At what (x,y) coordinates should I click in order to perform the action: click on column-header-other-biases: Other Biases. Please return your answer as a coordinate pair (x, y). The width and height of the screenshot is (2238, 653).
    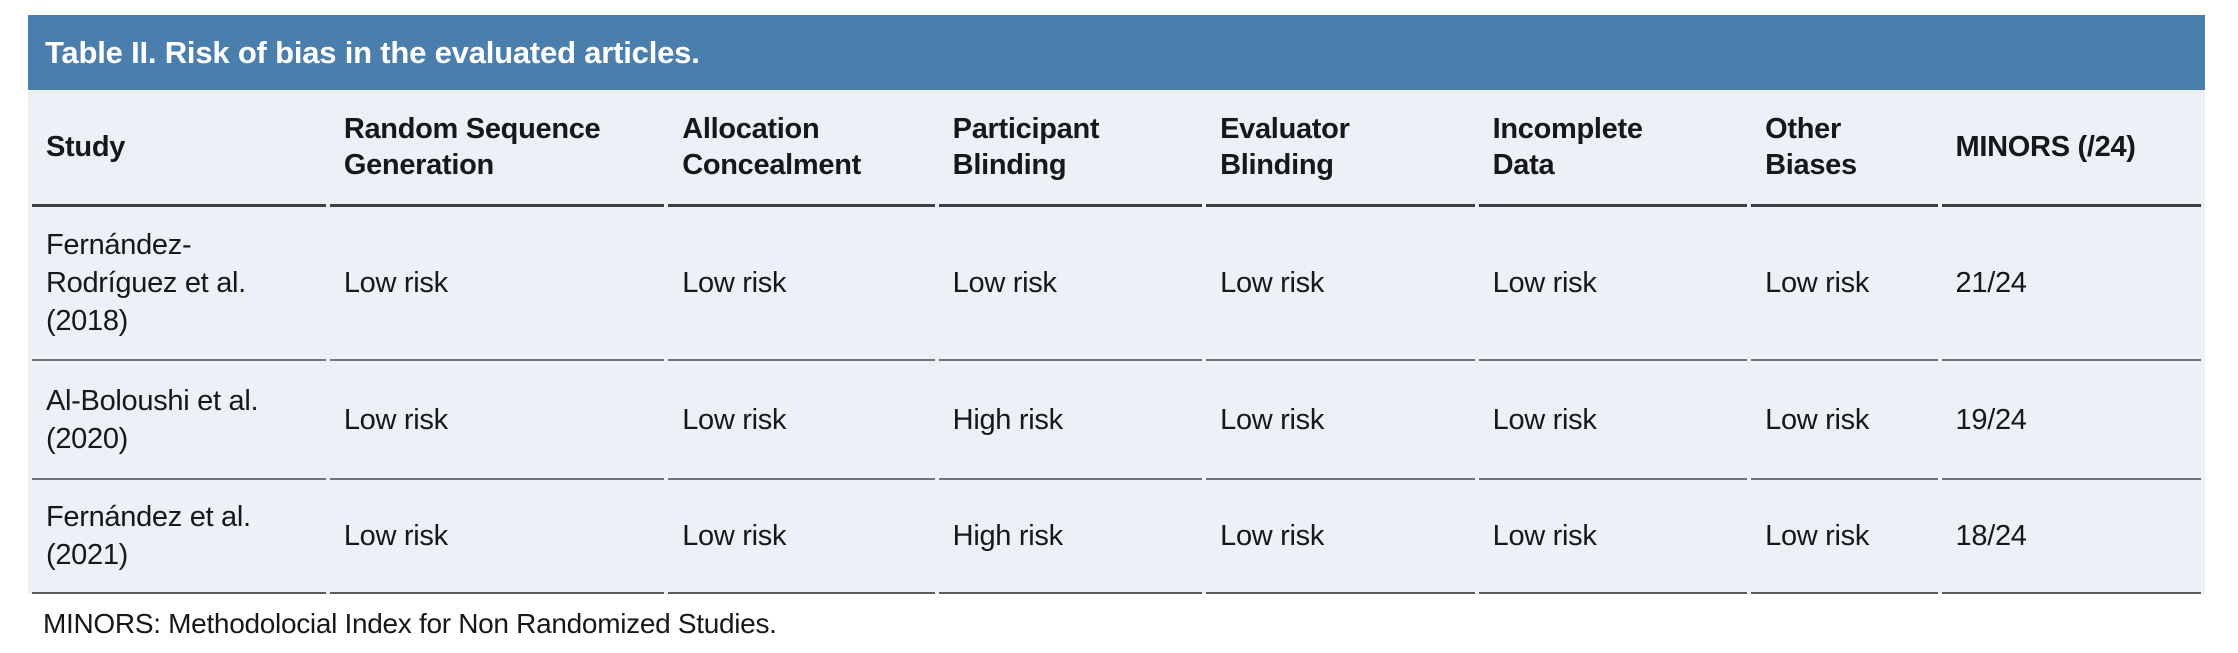
    Looking at the image, I should click on (1844, 148).